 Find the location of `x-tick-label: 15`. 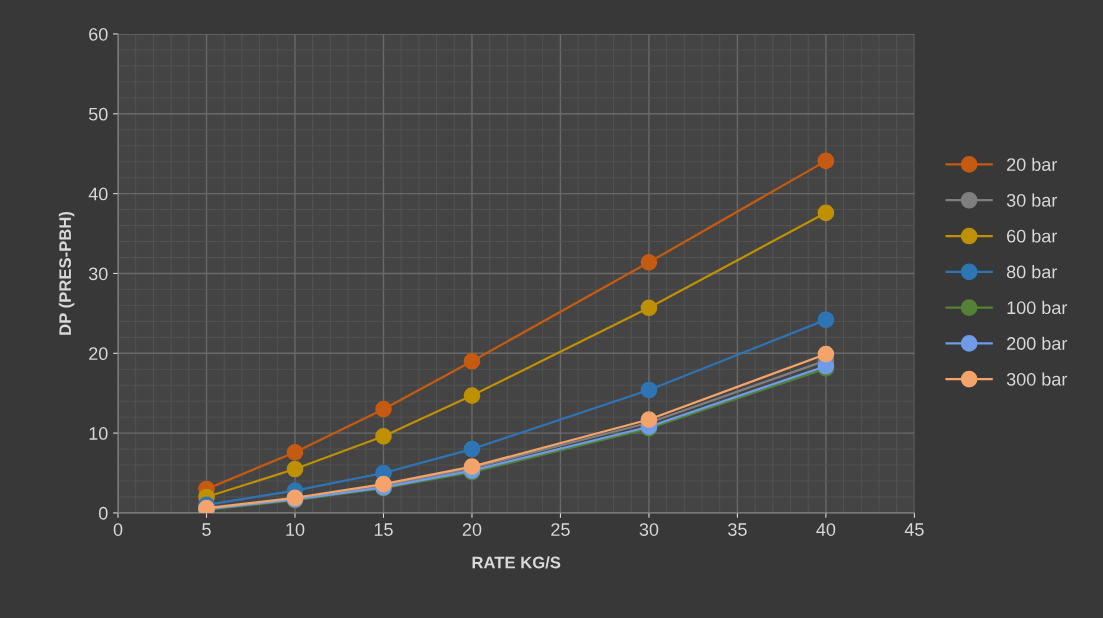

x-tick-label: 15 is located at coordinates (383, 529).